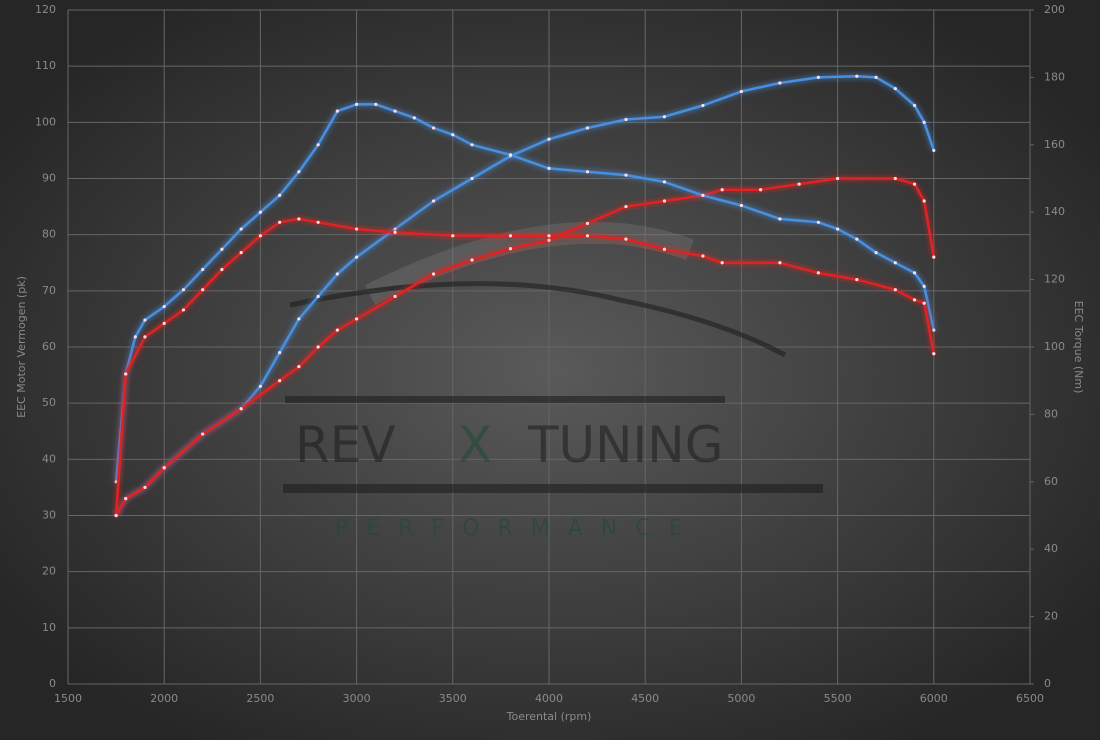 The height and width of the screenshot is (740, 1100). Describe the element at coordinates (1054, 346) in the screenshot. I see `y2-tick-label: 100` at that location.